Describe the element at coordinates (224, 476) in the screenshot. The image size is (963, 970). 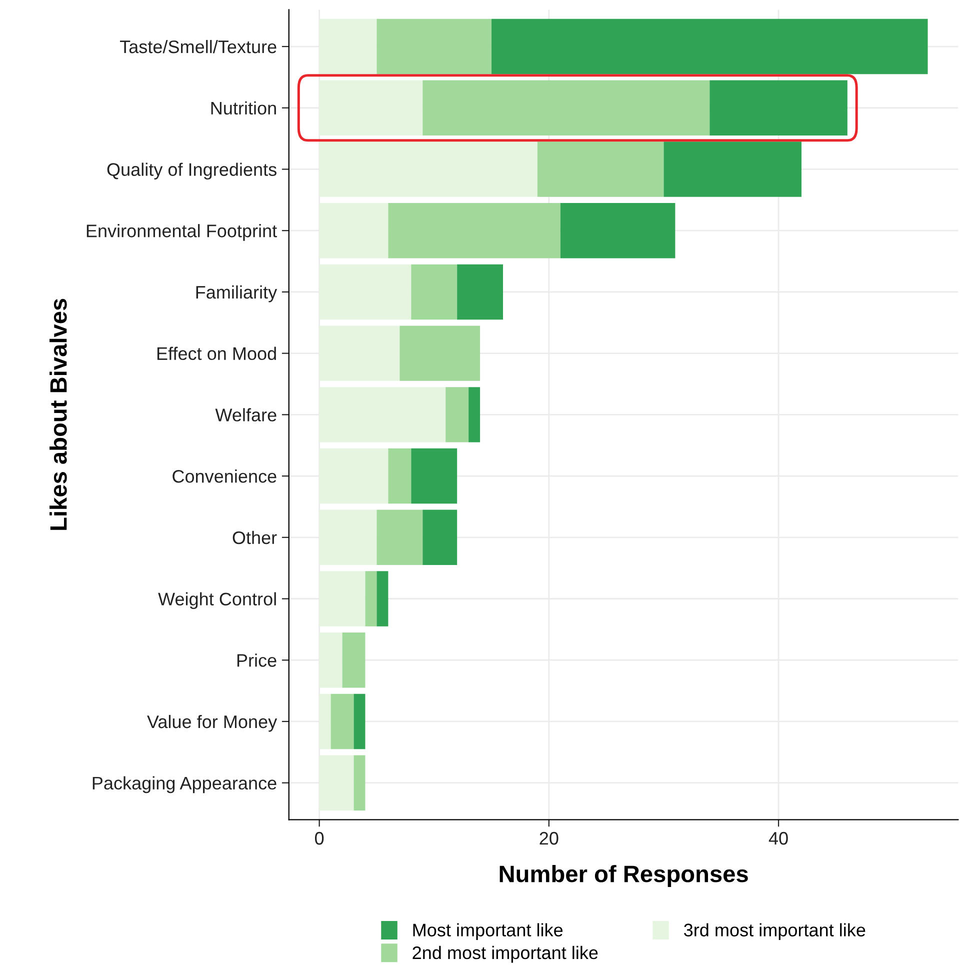
I see `y-tick-label: Convenience` at that location.